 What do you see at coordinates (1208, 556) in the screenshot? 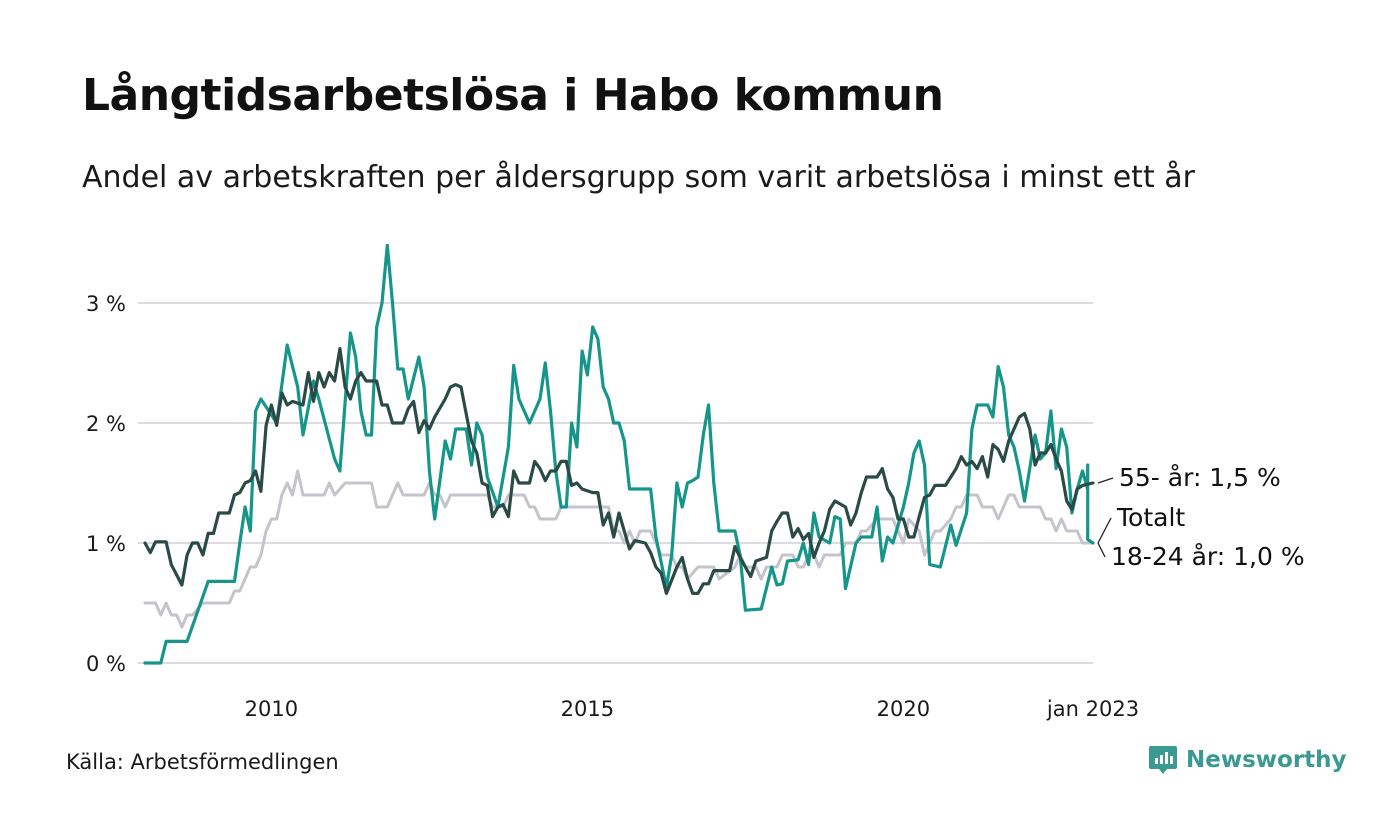
I see `series-end-label: 18-24 år: 1,0 %` at bounding box center [1208, 556].